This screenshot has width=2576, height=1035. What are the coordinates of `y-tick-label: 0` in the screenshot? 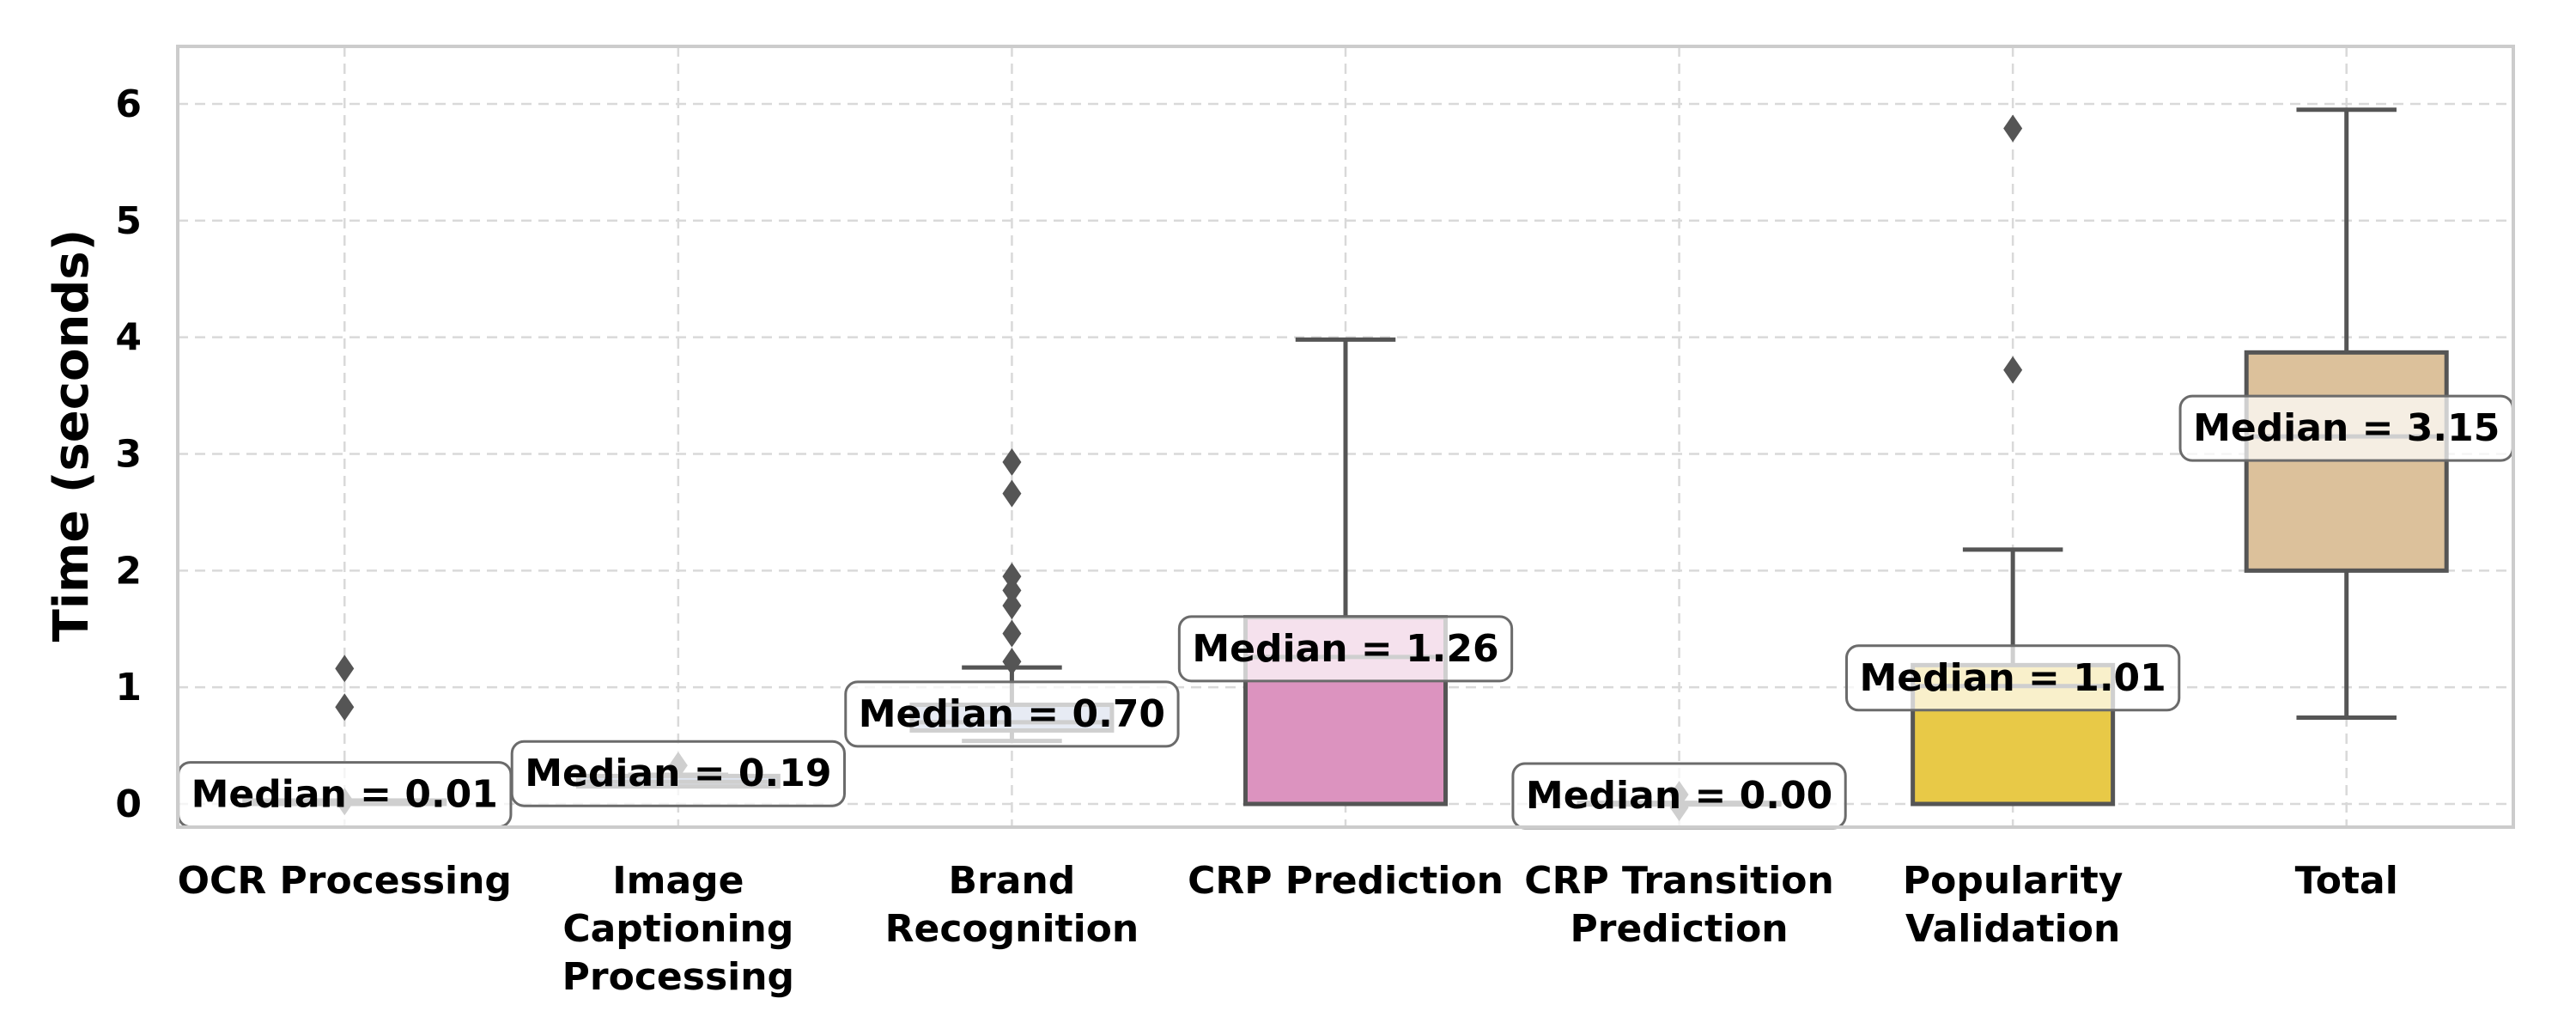 It's located at (128, 804).